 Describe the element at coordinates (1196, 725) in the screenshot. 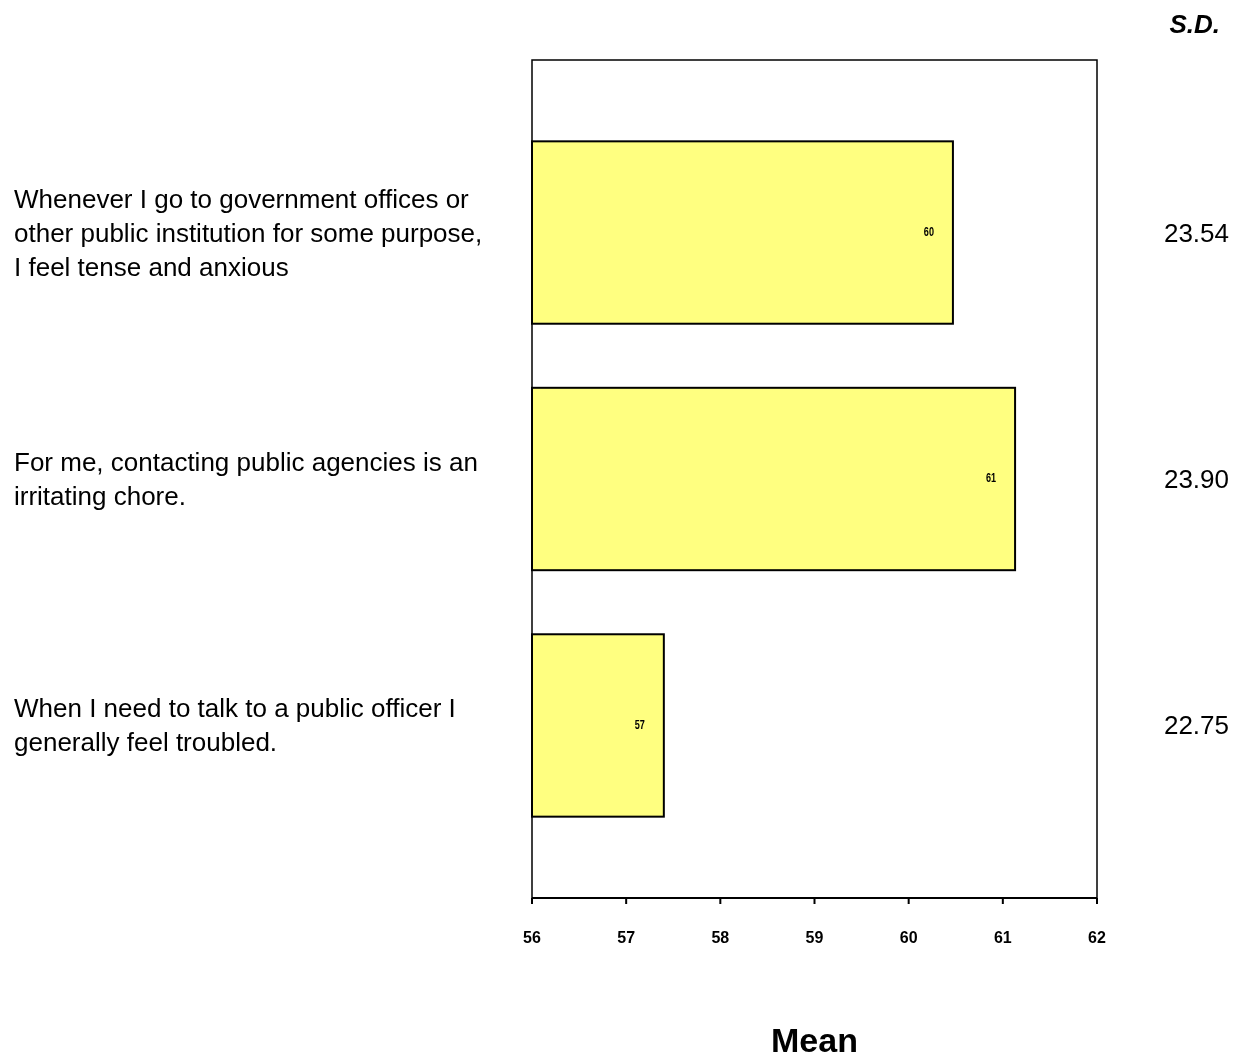

I see `text: 22.75` at that location.